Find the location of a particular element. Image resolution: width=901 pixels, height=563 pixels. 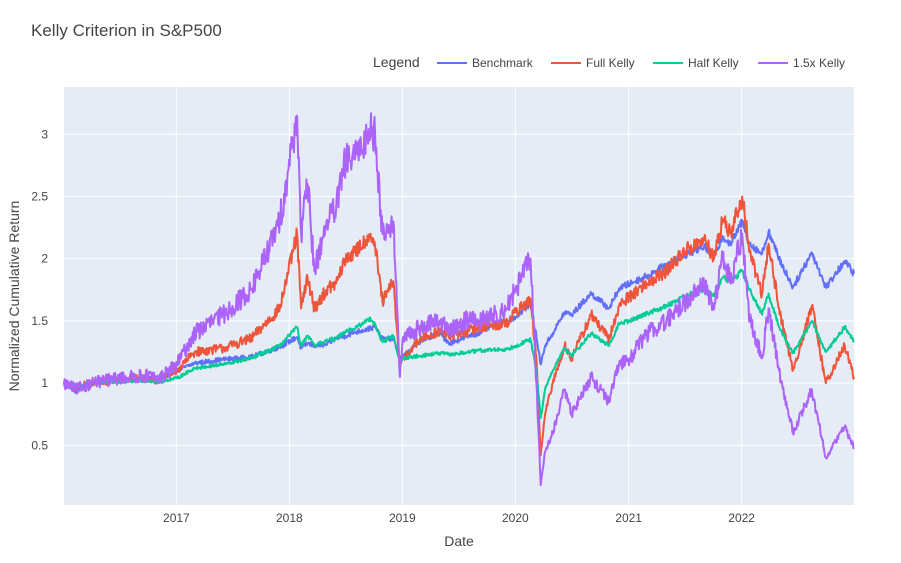

legend-item-label: 1.5x Kelly is located at coordinates (819, 63).